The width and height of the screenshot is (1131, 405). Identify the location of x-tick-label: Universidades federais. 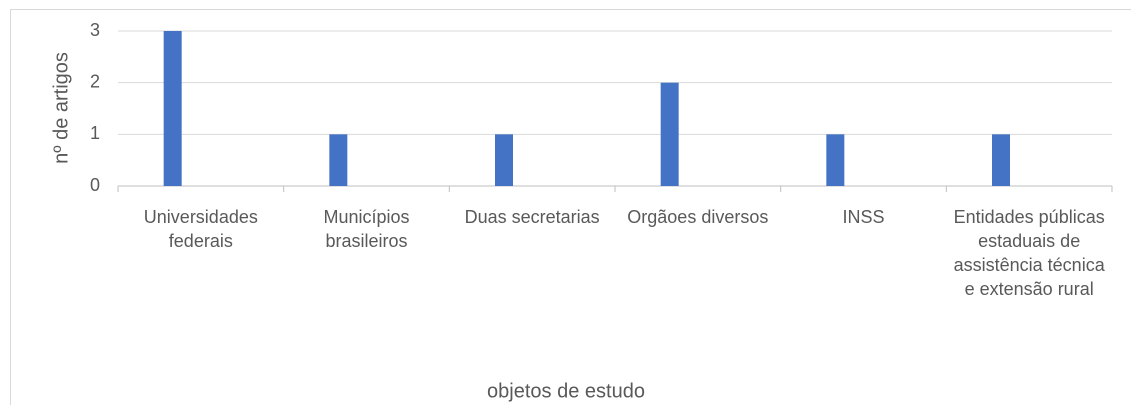
(201, 229).